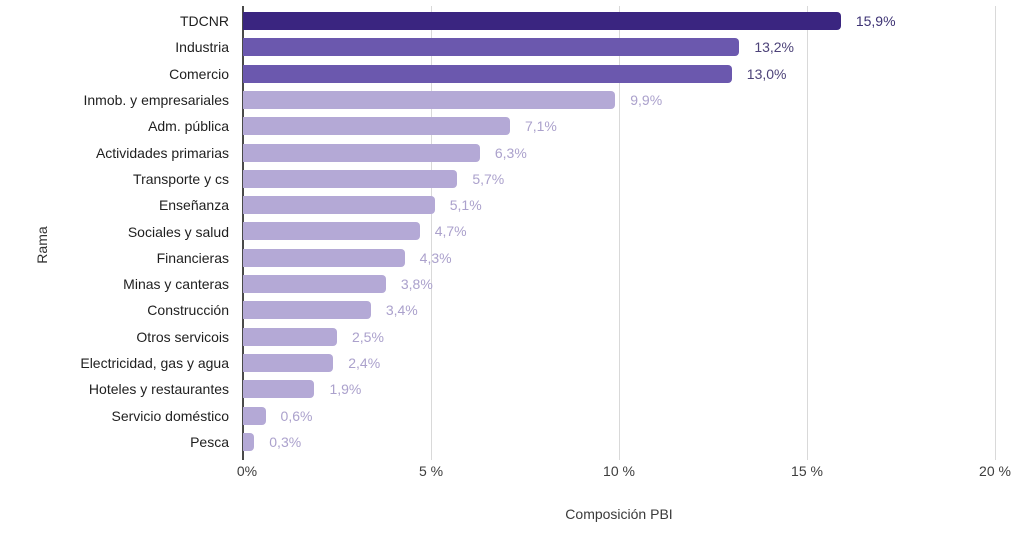  I want to click on value-label: 13,2%, so click(774, 47).